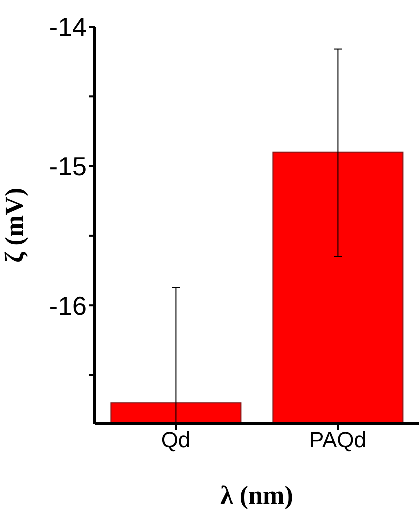  I want to click on x-tick-label: Qd, so click(176, 440).